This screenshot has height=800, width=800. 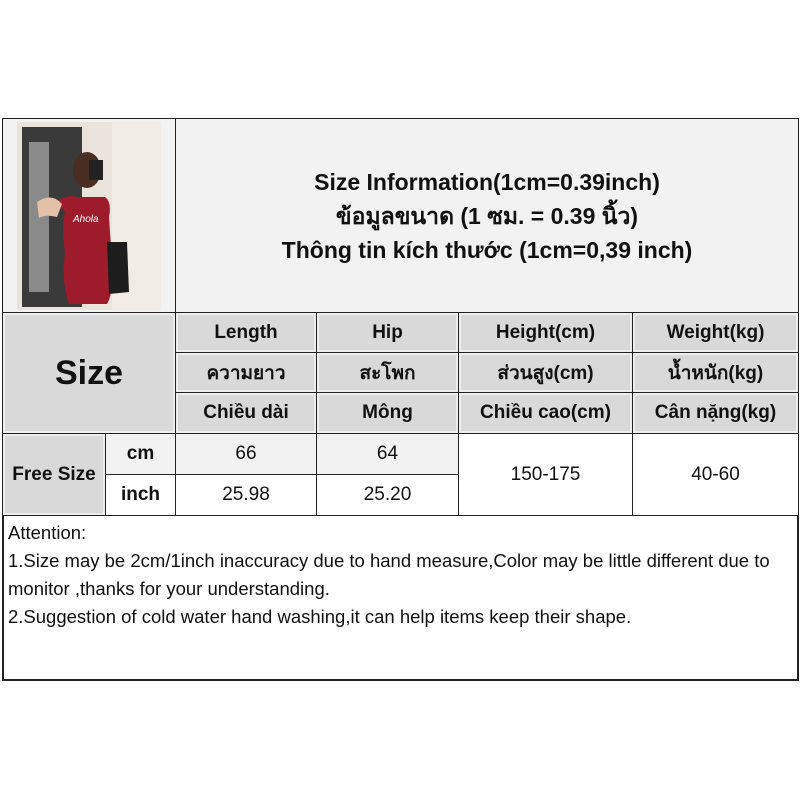 I want to click on hip-inch: 25.20, so click(x=387, y=495).